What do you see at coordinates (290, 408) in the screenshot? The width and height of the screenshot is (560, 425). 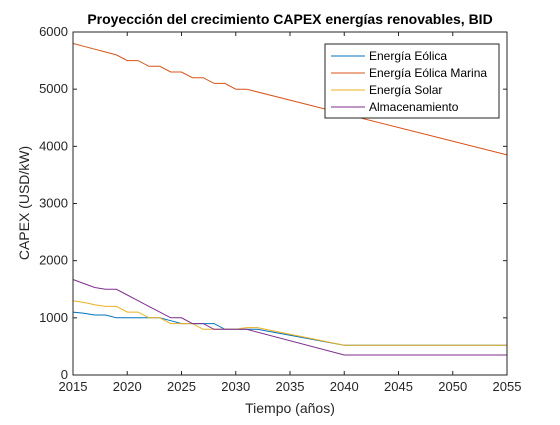 I see `x-axis-label: Tiempo (años)` at bounding box center [290, 408].